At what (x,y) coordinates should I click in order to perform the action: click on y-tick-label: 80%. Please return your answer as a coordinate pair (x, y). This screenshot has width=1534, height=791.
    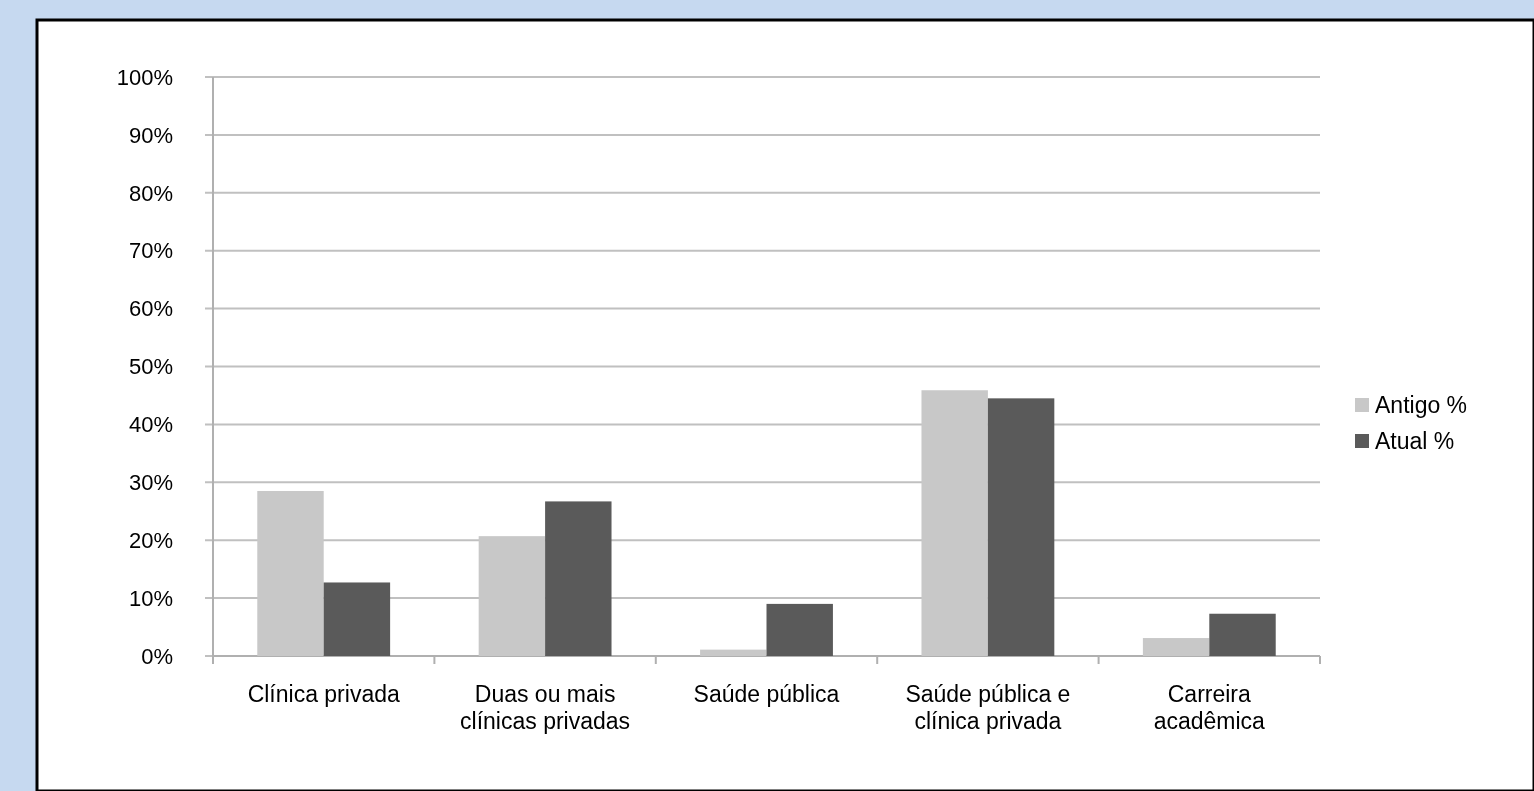
    Looking at the image, I should click on (150, 193).